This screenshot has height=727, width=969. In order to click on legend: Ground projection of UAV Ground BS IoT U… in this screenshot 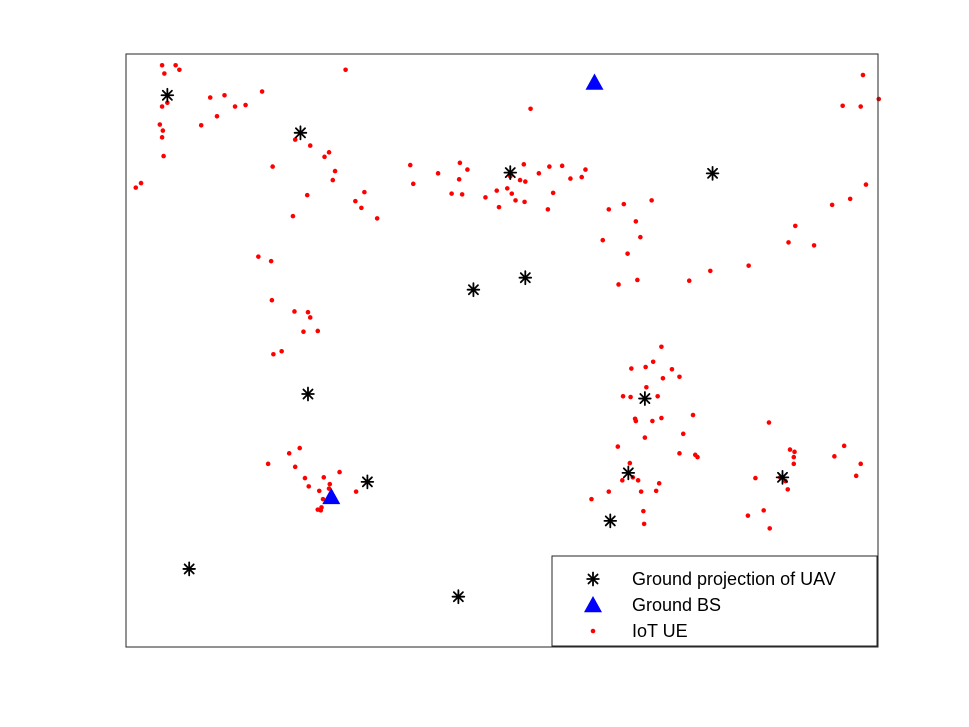, I will do `click(714, 601)`.